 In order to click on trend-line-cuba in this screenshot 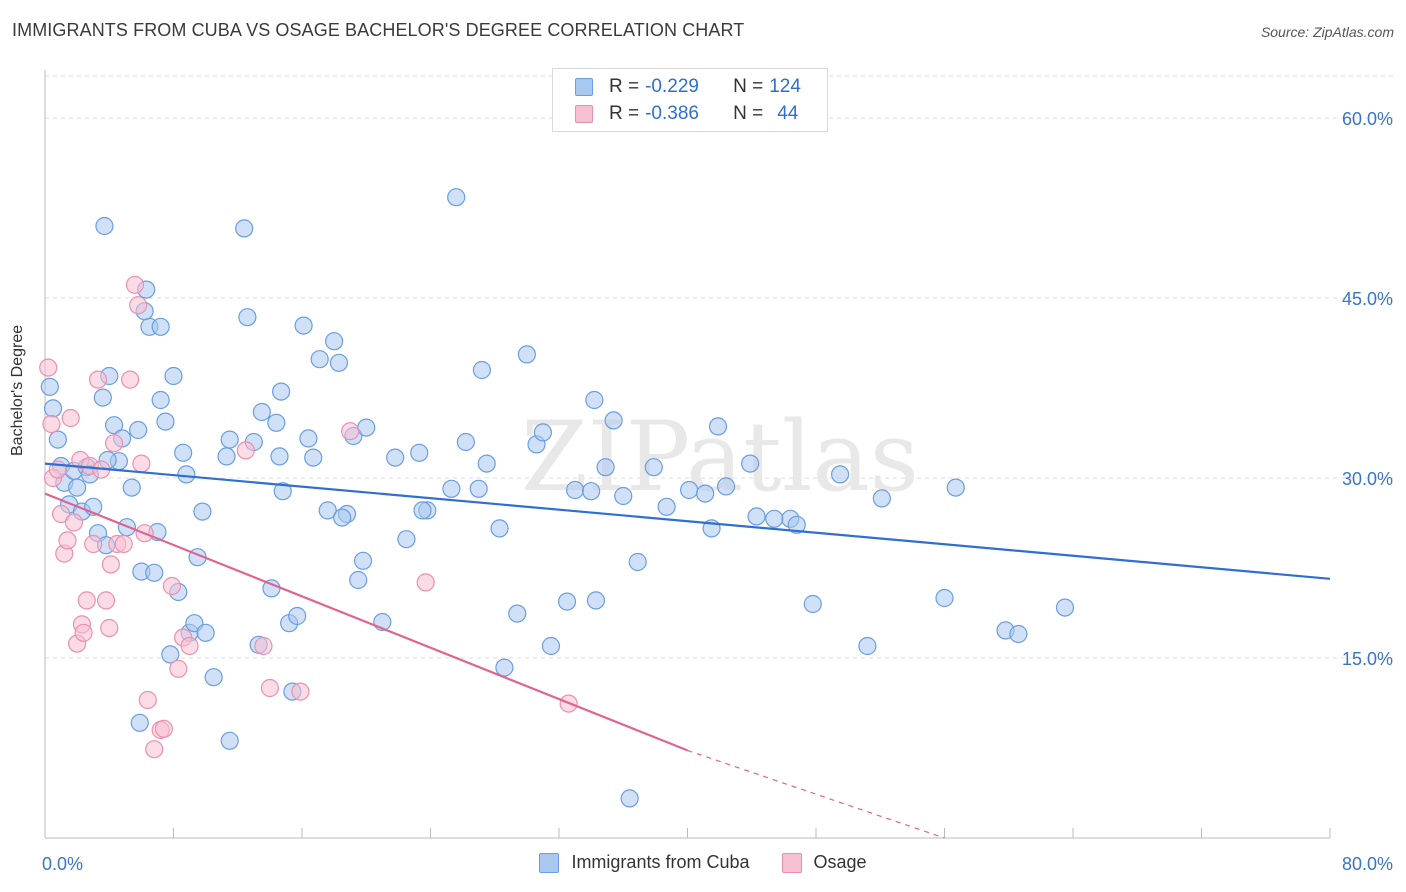, I will do `click(687, 521)`.